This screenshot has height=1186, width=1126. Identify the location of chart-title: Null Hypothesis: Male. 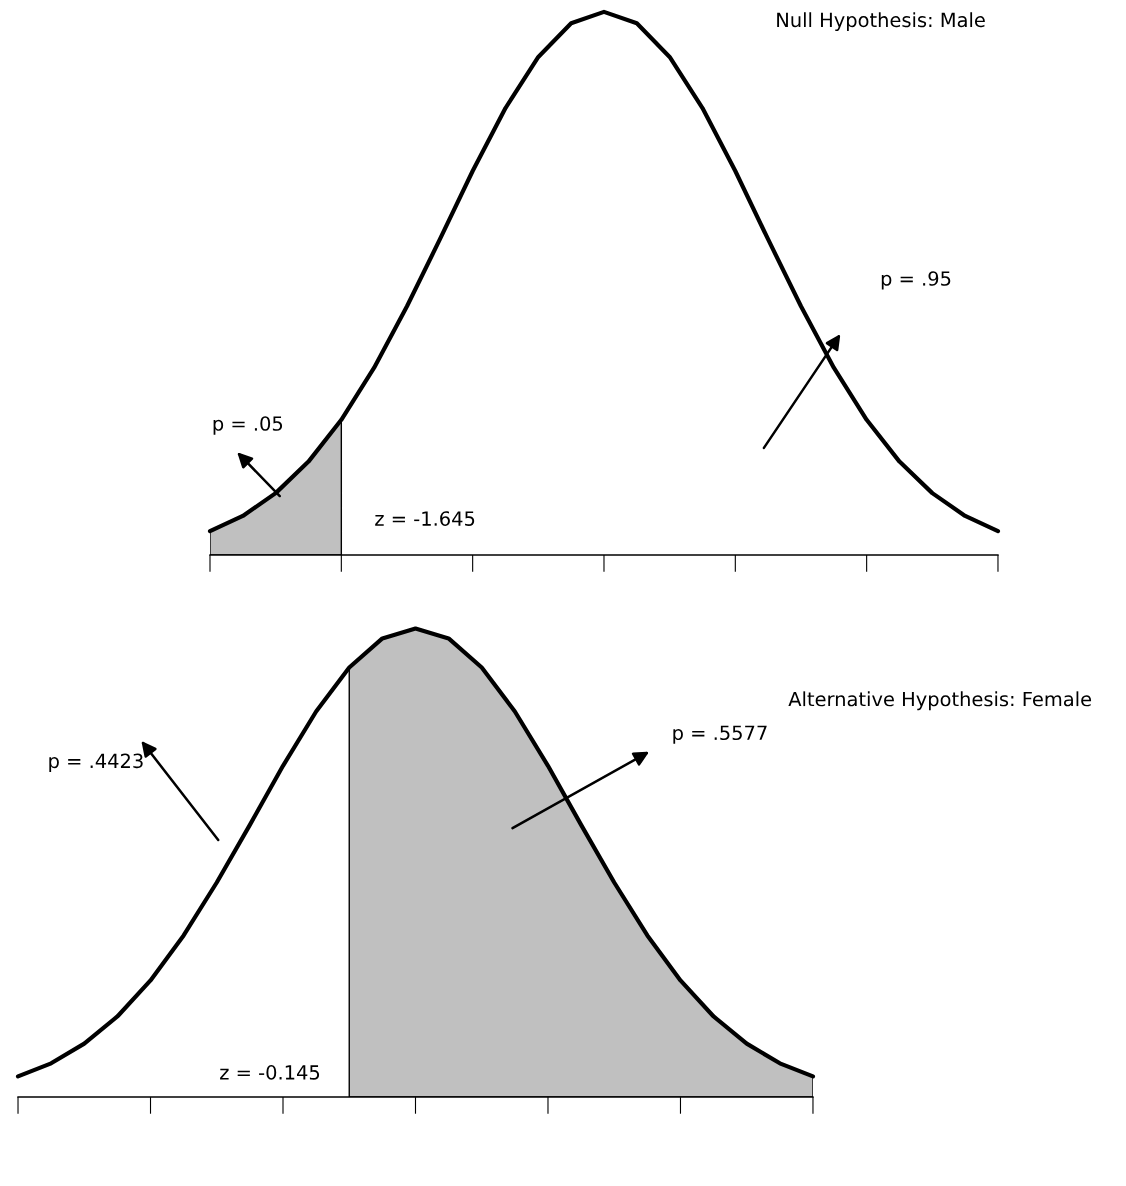
(881, 22).